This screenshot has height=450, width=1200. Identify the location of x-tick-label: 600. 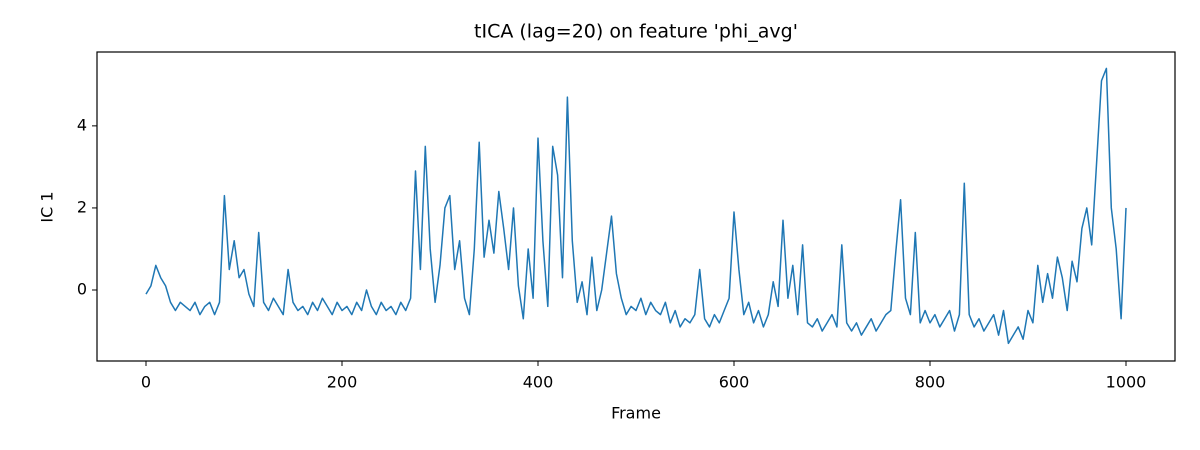
(734, 382).